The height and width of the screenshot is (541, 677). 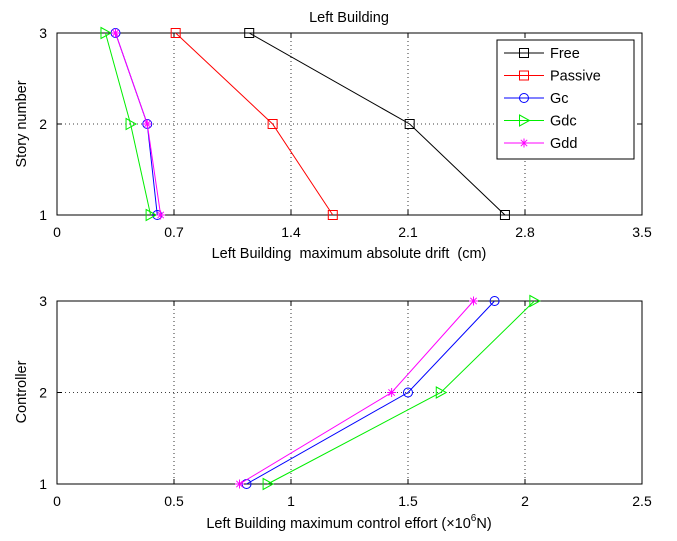 I want to click on legend: Free Passive Gc Gdc Gdd, so click(x=565, y=99).